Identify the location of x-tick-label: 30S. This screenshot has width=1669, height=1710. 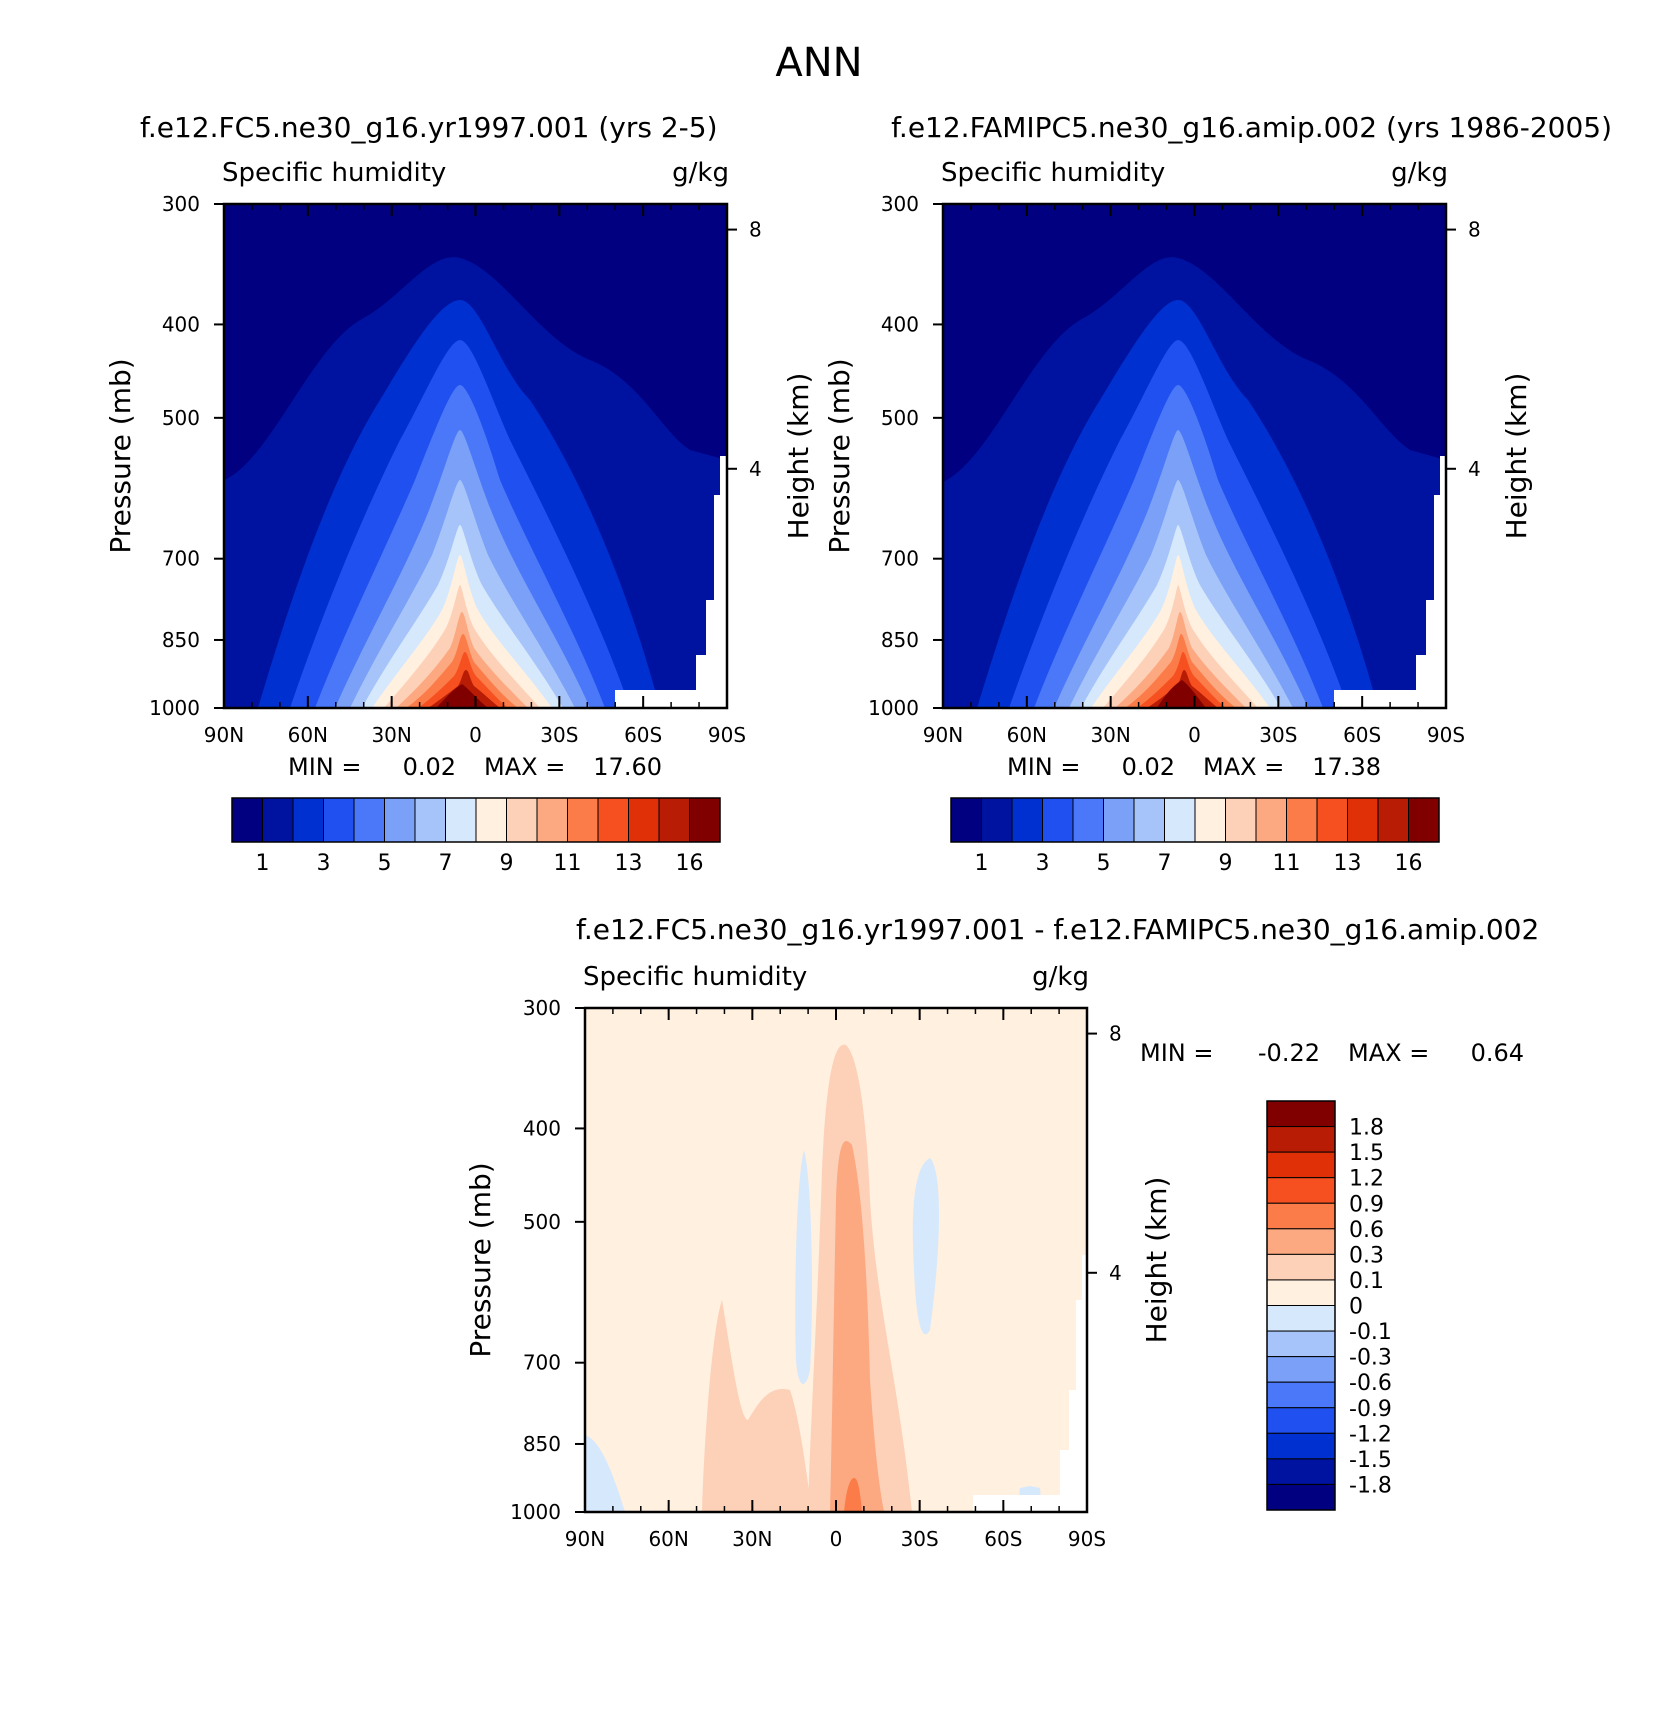
(920, 1539).